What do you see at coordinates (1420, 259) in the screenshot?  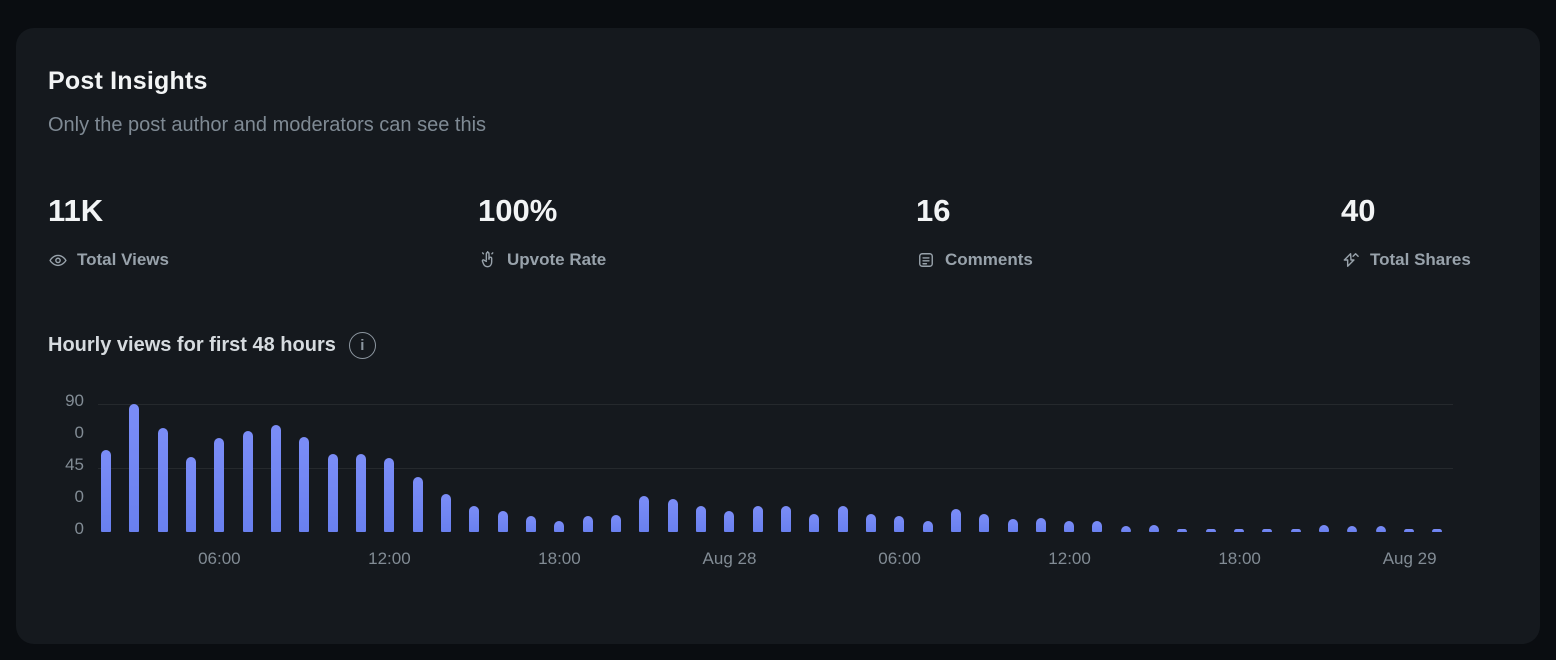 I see `stat-label: Total Shares` at bounding box center [1420, 259].